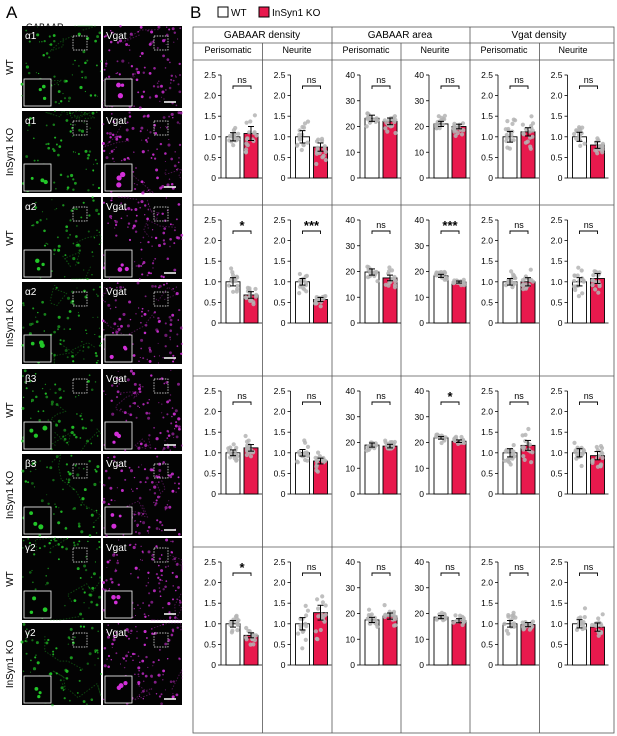 The image size is (617, 736). Describe the element at coordinates (223, 12) in the screenshot. I see `legend-wt-swatch` at that location.